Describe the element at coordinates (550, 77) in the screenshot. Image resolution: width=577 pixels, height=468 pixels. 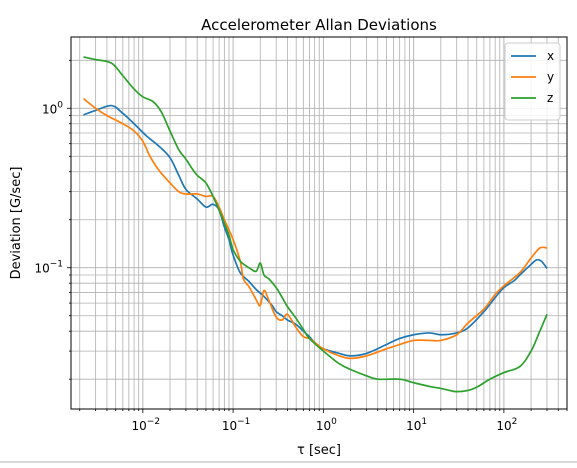
I see `legend-label-y: y` at that location.